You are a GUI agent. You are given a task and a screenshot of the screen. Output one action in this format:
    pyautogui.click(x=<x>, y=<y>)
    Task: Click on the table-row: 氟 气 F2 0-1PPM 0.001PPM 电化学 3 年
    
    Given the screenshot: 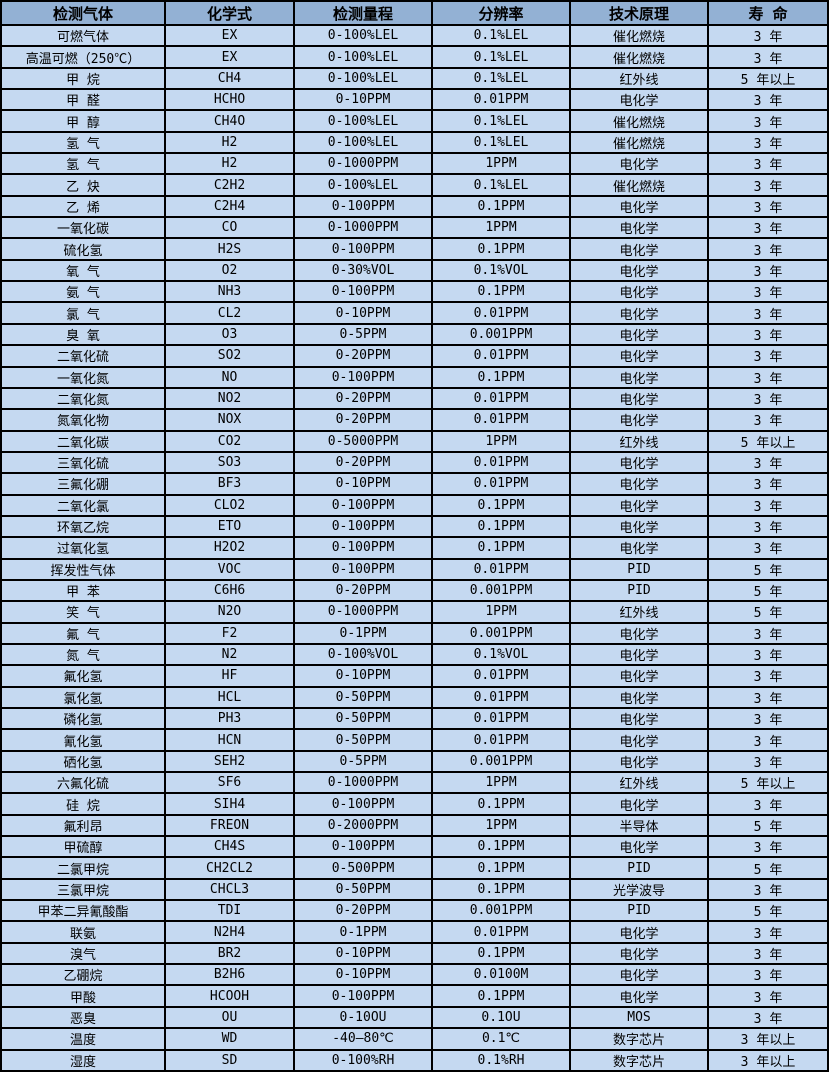 What is the action you would take?
    pyautogui.click(x=414, y=633)
    